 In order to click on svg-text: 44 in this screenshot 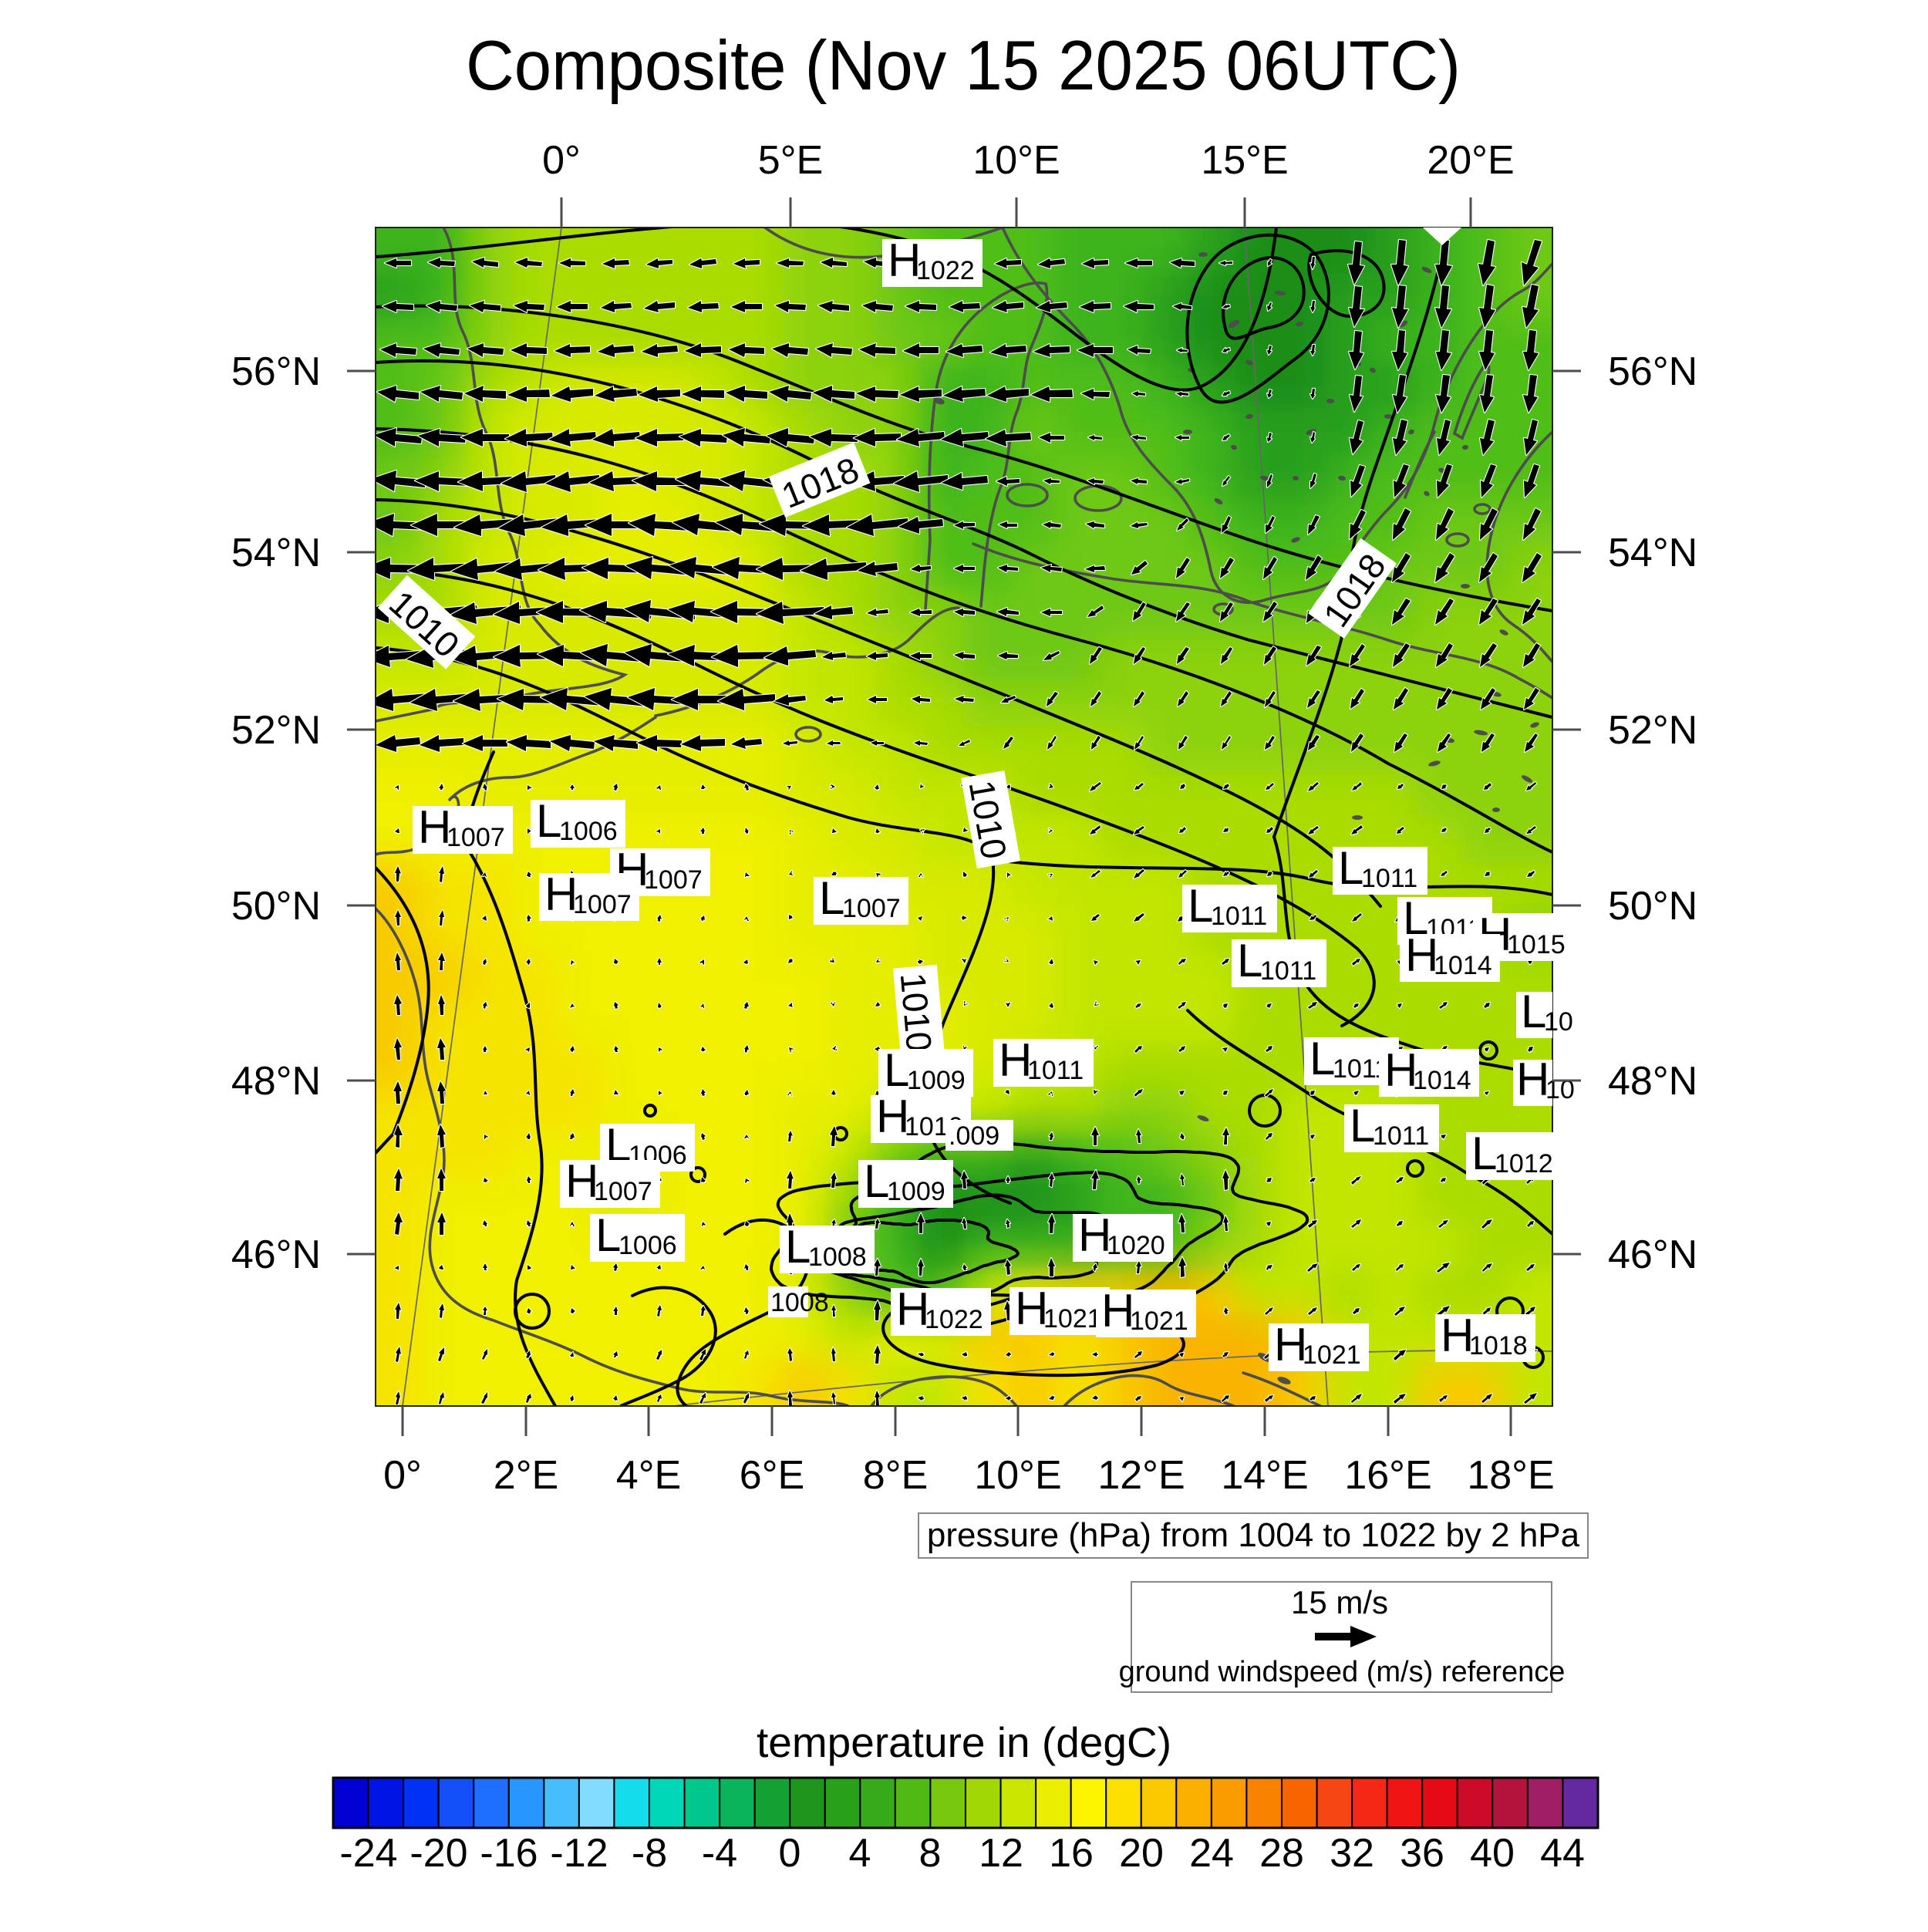, I will do `click(1562, 1853)`.